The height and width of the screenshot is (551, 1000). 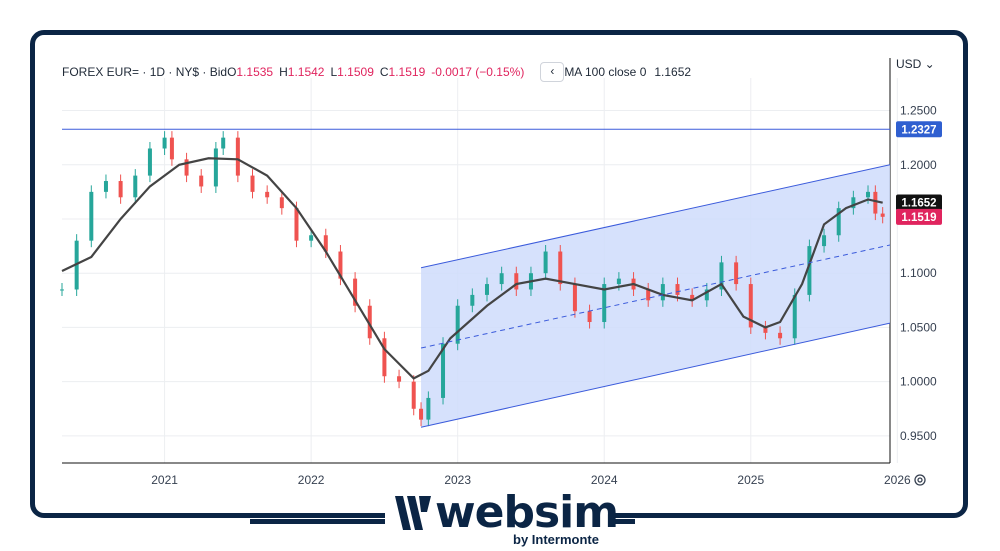 I want to click on change-value: -0.0017 (−0.15%), so click(x=478, y=72).